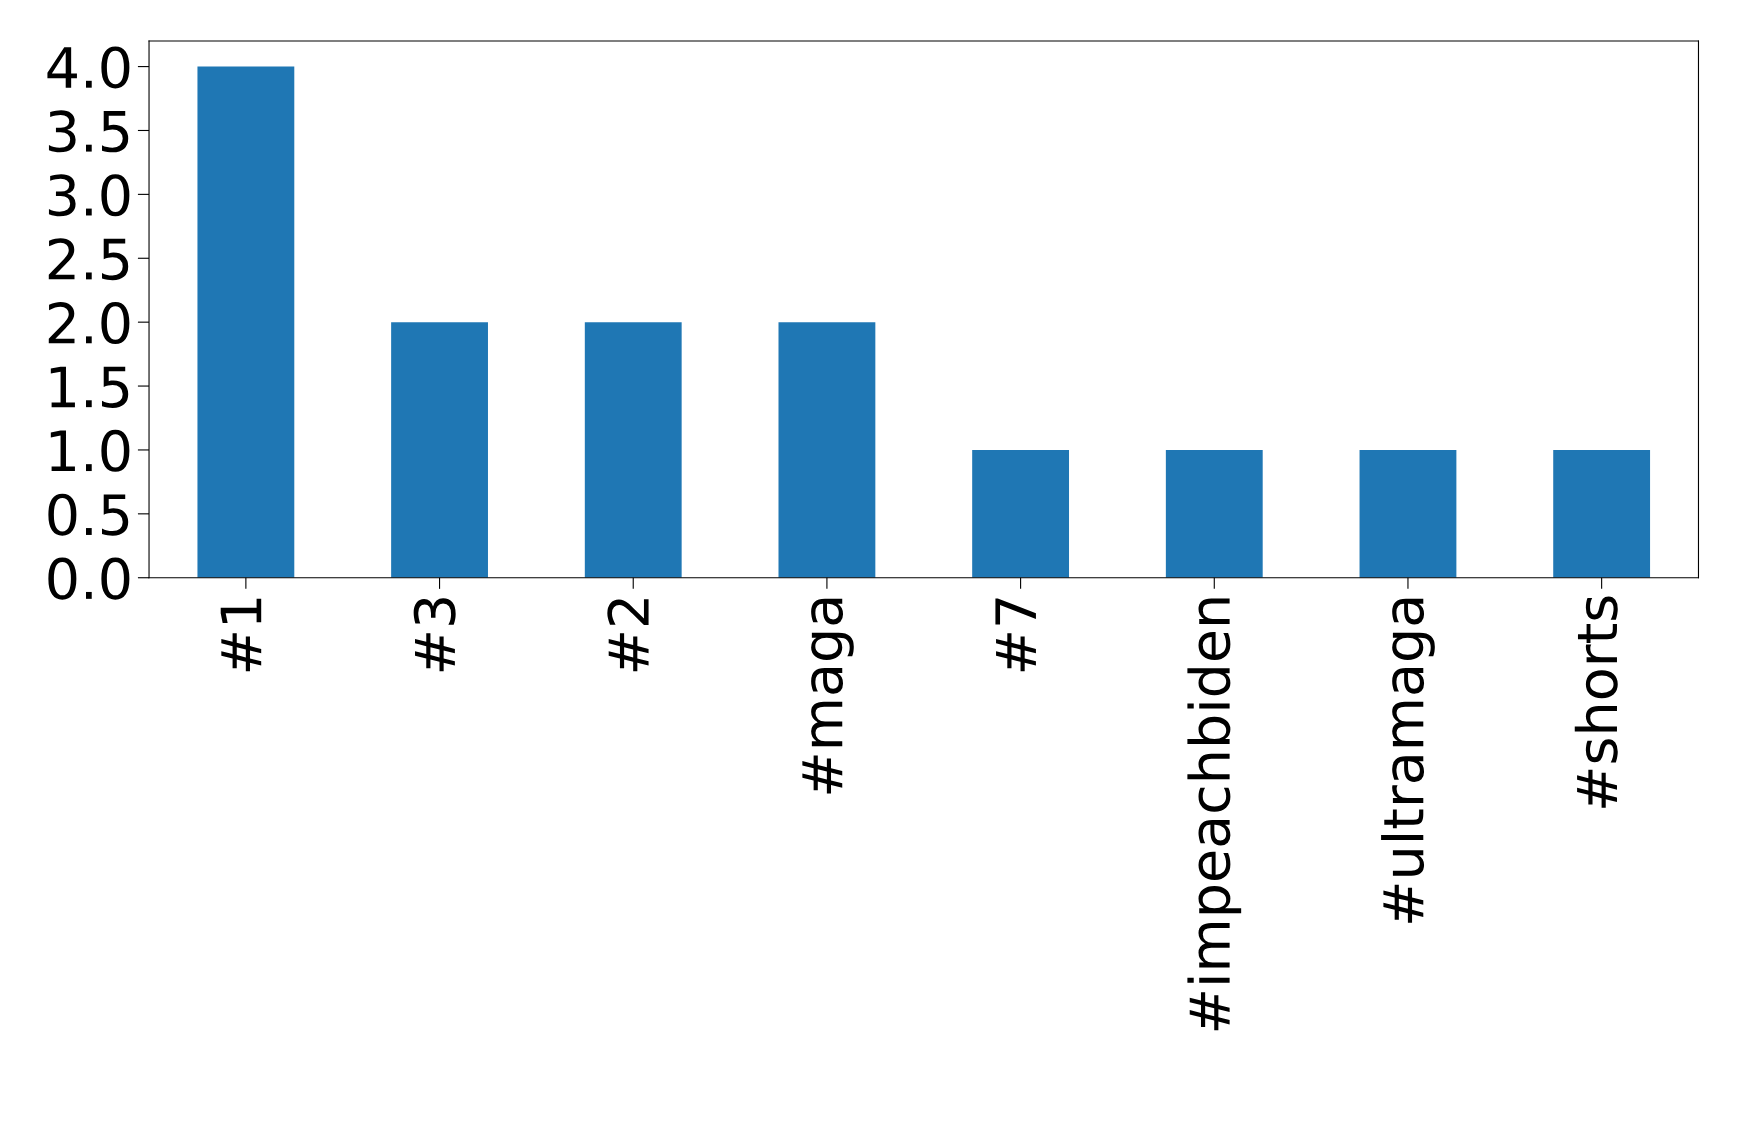 This screenshot has width=1739, height=1124. Describe the element at coordinates (89, 387) in the screenshot. I see `y-tick-label: 1.5` at that location.